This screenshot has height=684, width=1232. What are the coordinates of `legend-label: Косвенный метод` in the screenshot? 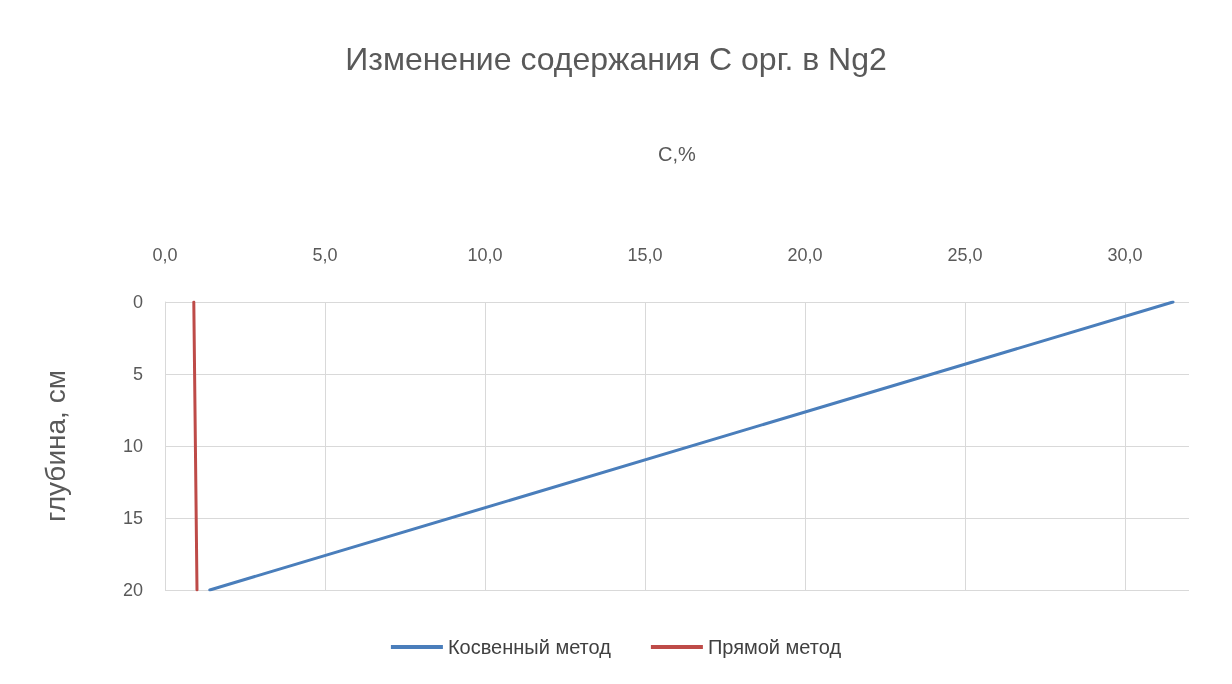 It's located at (529, 647).